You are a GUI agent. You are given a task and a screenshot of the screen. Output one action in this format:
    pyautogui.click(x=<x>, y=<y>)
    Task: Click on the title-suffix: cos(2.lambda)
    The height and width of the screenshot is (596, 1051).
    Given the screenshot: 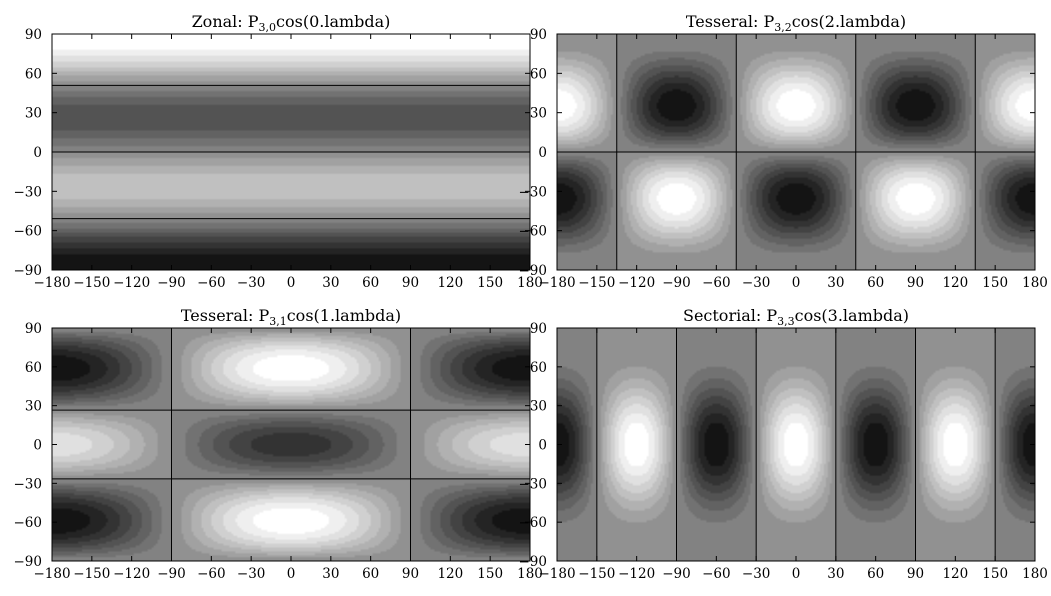 What is the action you would take?
    pyautogui.click(x=849, y=21)
    